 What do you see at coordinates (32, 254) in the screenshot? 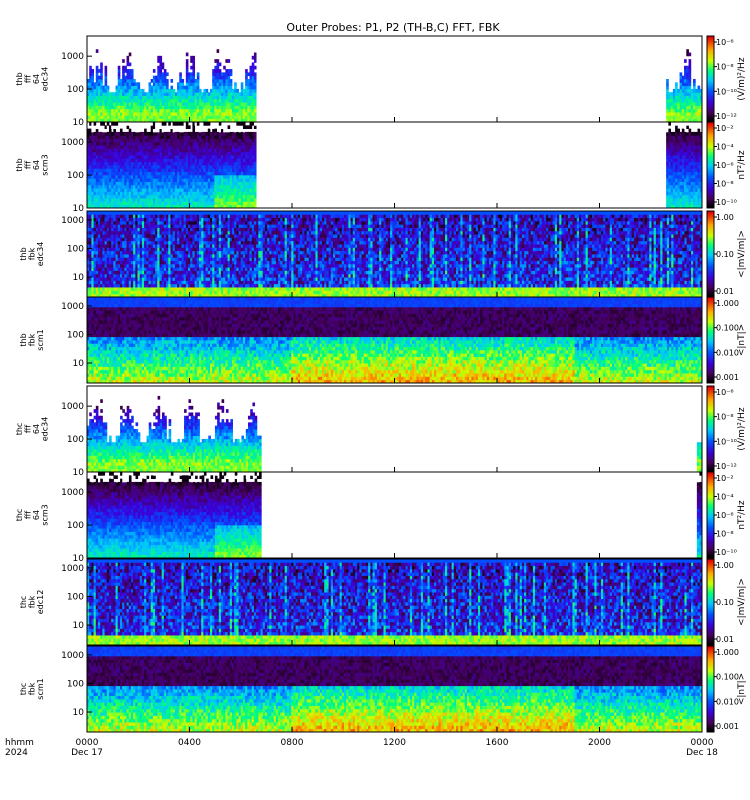
I see `panel-ylabel: thbfbkedc34` at bounding box center [32, 254].